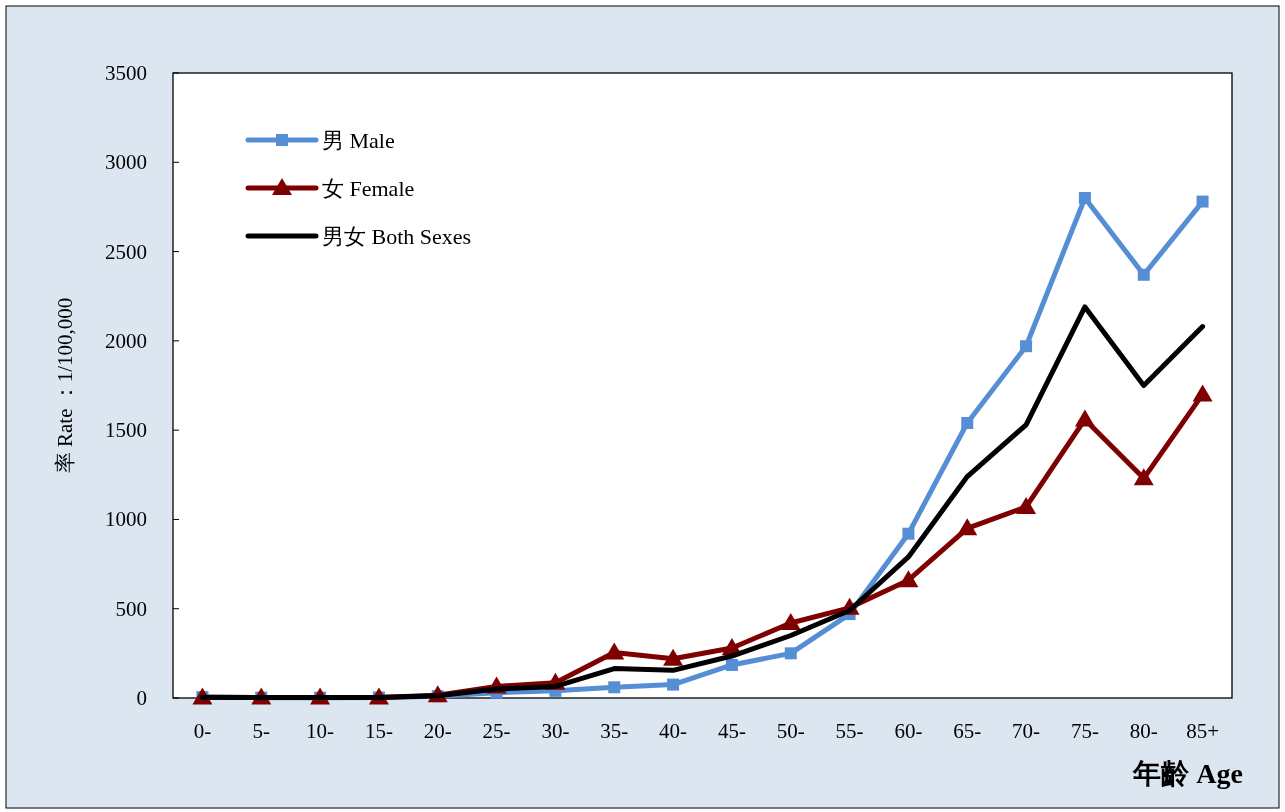 The height and width of the screenshot is (812, 1285). Describe the element at coordinates (202, 731) in the screenshot. I see `x-tick-label: 0-` at that location.